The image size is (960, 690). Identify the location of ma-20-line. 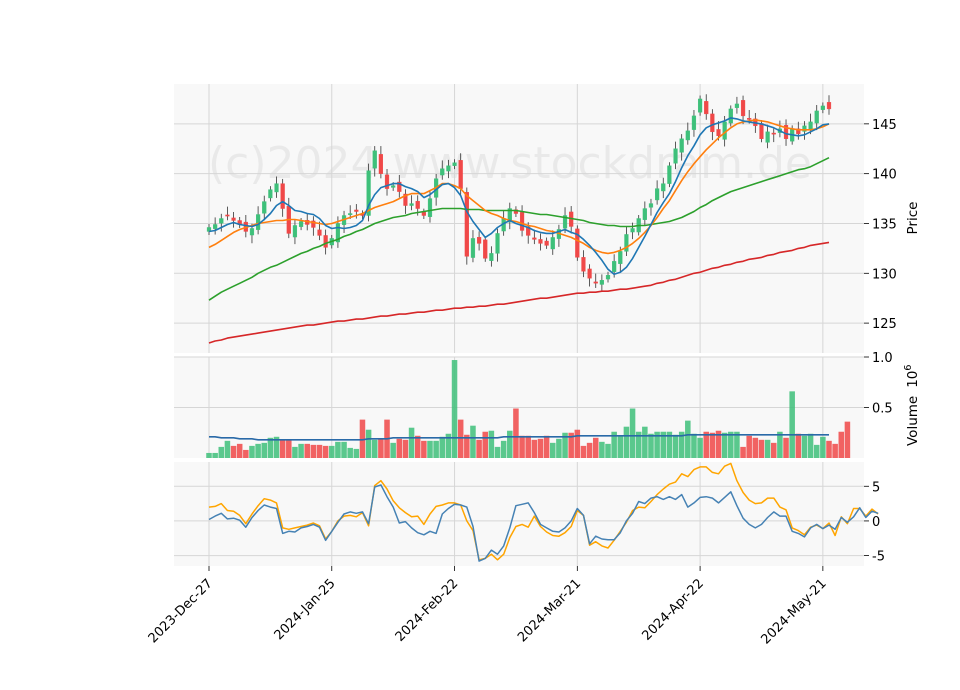
(519, 187).